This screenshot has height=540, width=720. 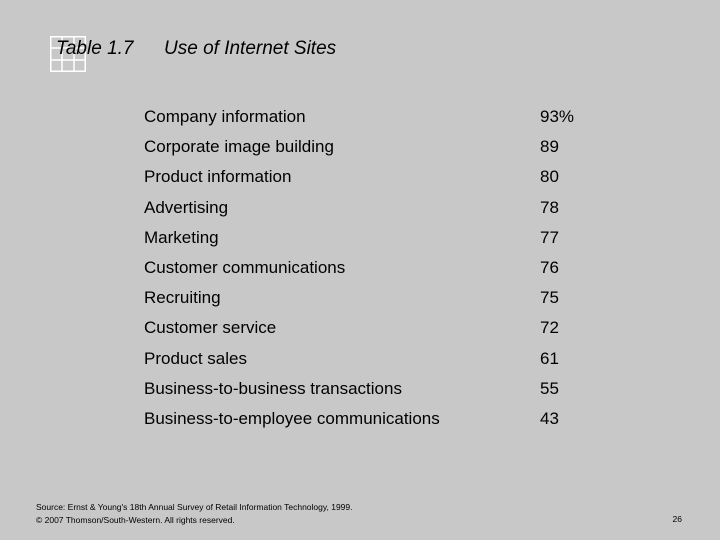 I want to click on row-label: Advertising, so click(x=186, y=207).